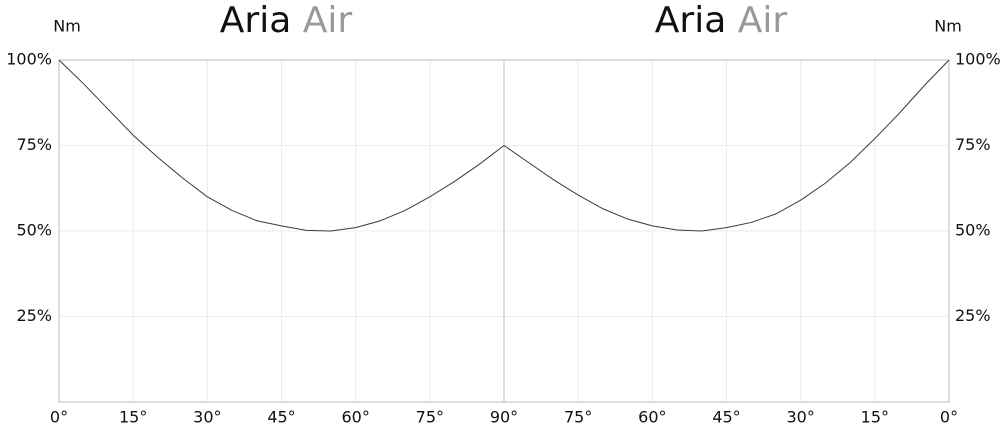  I want to click on left-title: Aria Air, so click(286, 20).